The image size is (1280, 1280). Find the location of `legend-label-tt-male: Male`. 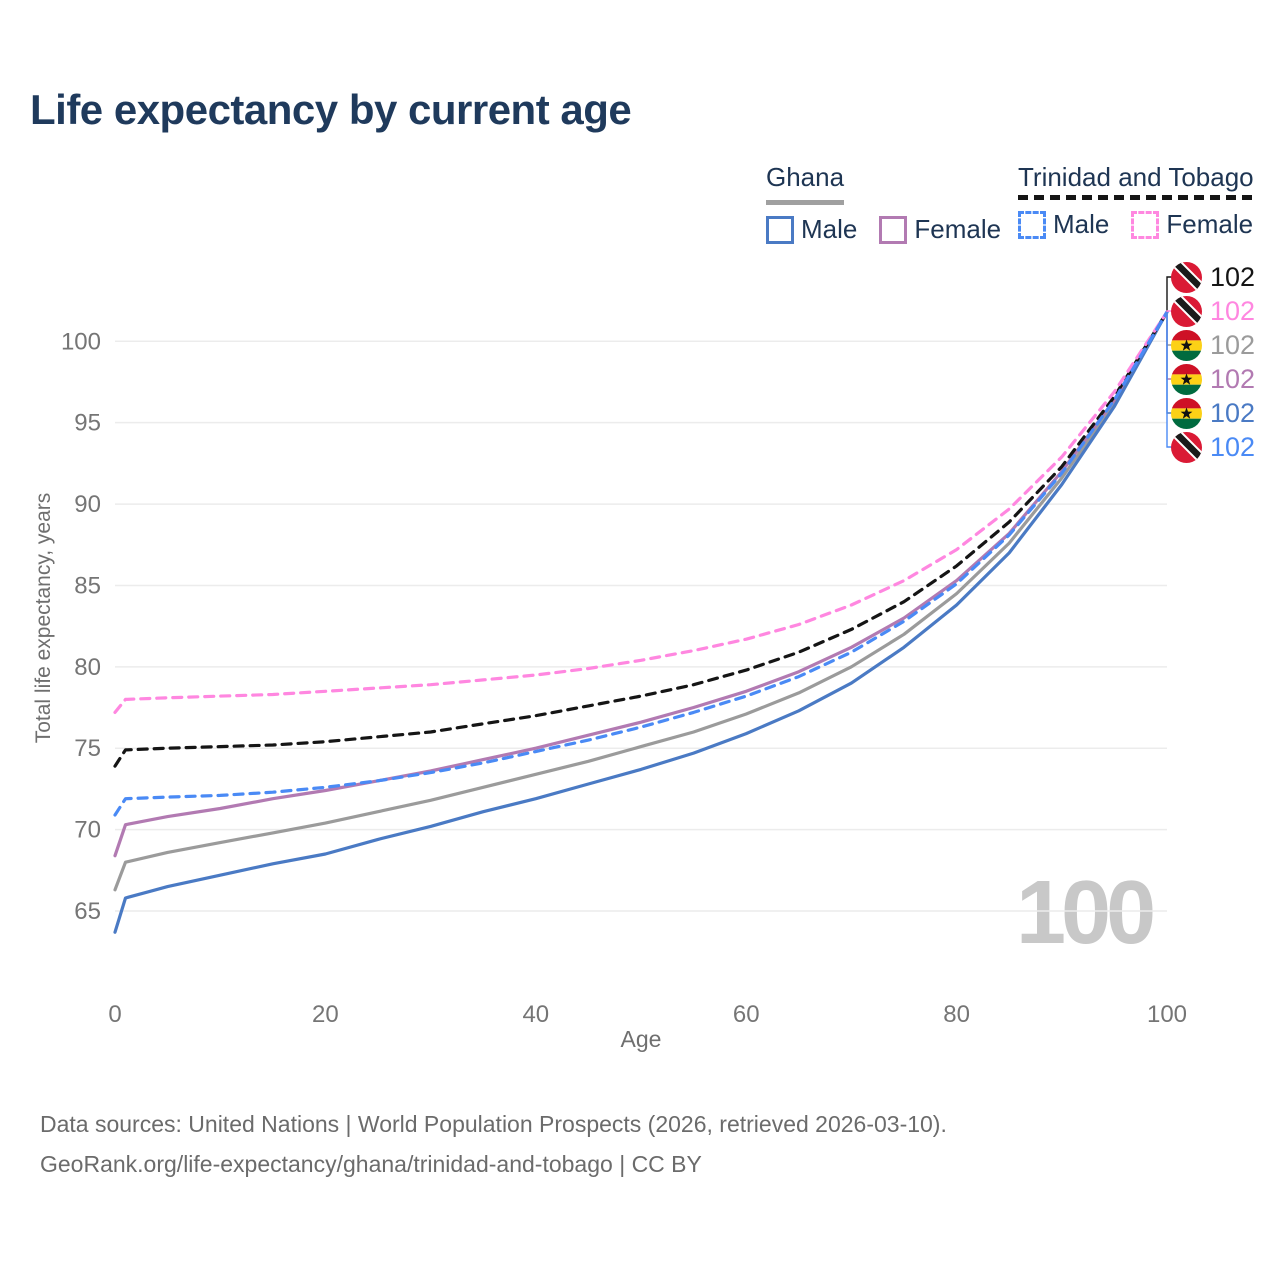

legend-label-tt-male: Male is located at coordinates (1081, 224).